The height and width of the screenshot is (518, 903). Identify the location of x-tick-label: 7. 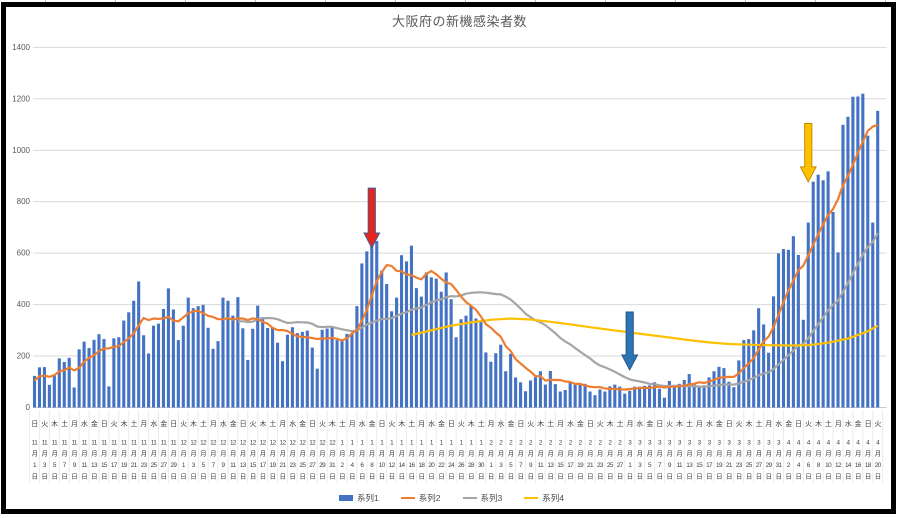
(214, 465).